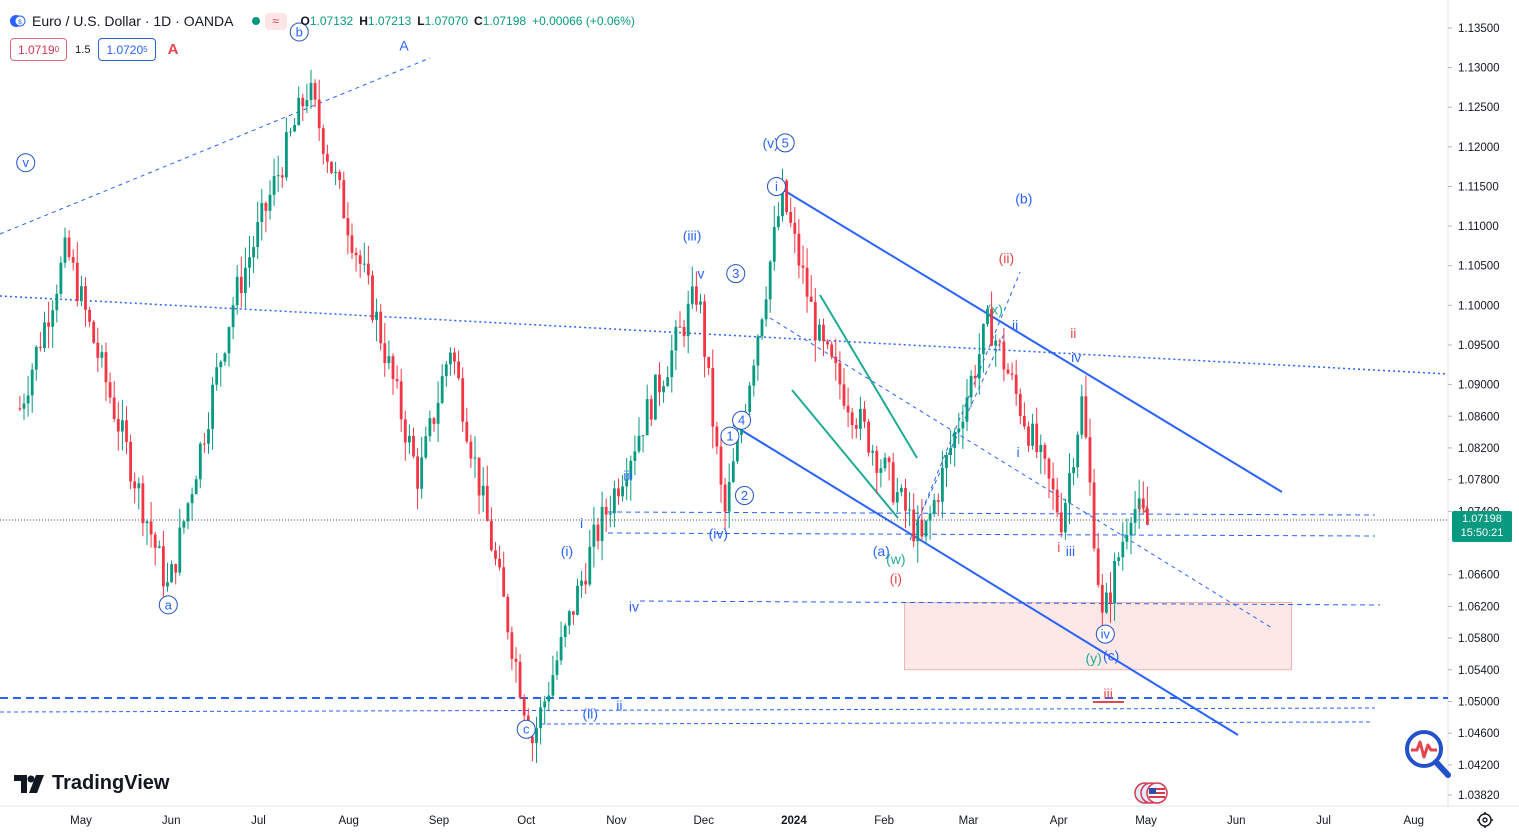 The height and width of the screenshot is (837, 1519). Describe the element at coordinates (1485, 820) in the screenshot. I see `gear-icon` at that location.